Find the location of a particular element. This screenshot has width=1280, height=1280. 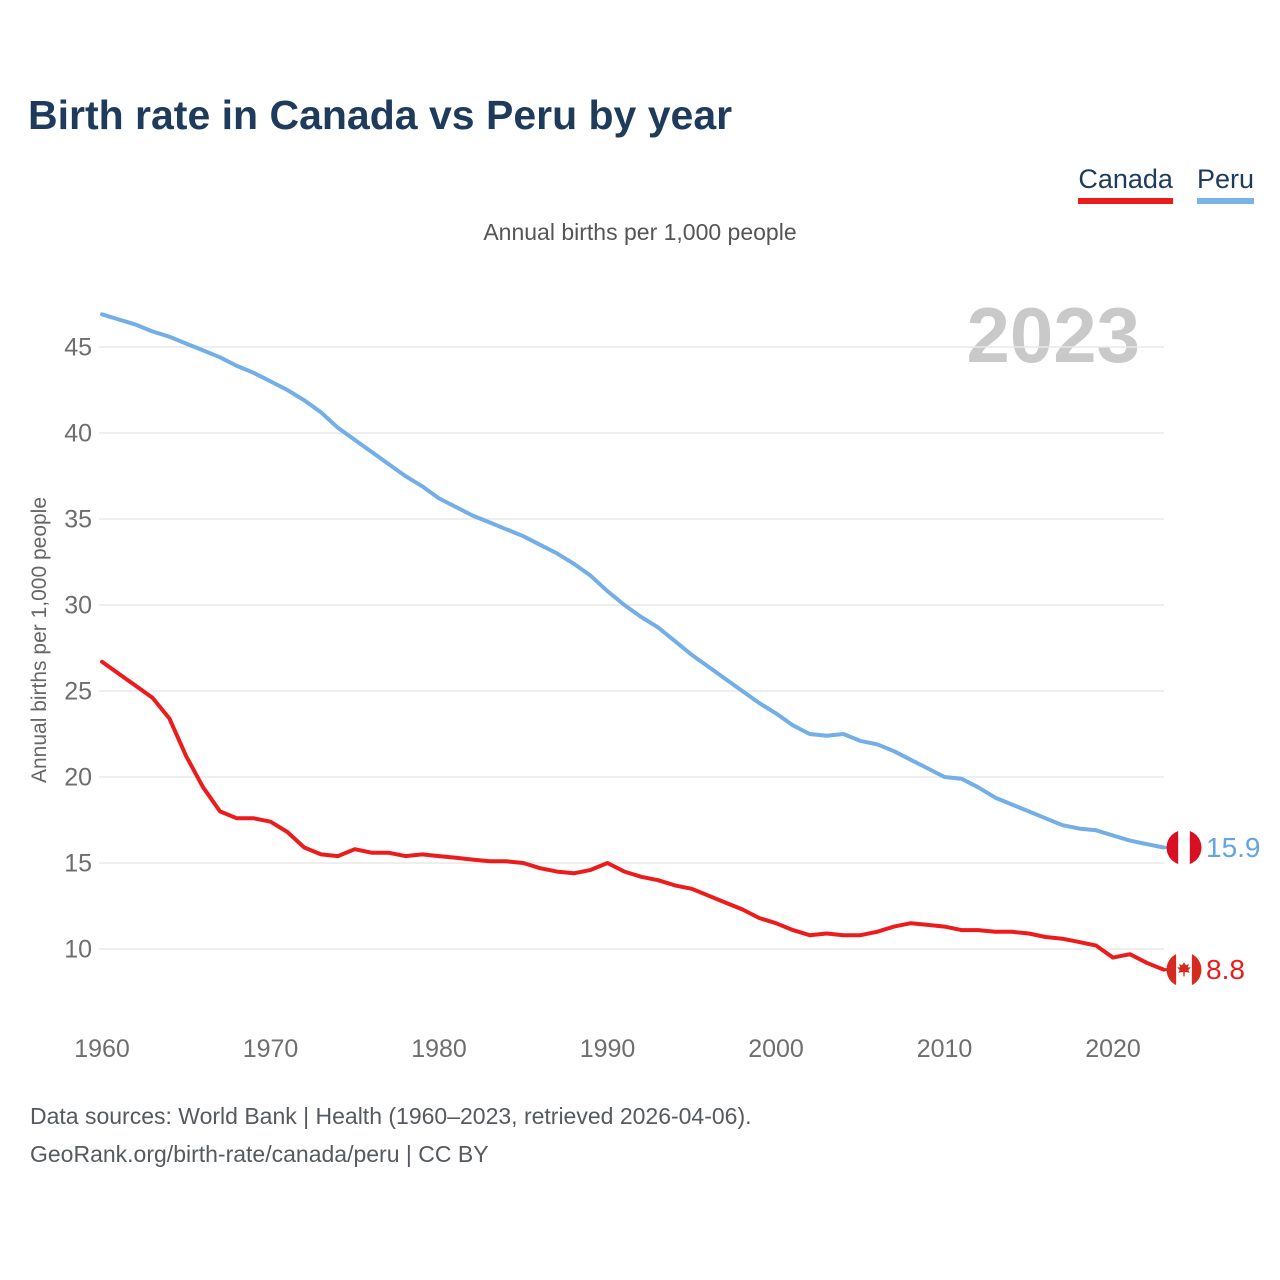

x-tick-label: 2020 is located at coordinates (1113, 1049).